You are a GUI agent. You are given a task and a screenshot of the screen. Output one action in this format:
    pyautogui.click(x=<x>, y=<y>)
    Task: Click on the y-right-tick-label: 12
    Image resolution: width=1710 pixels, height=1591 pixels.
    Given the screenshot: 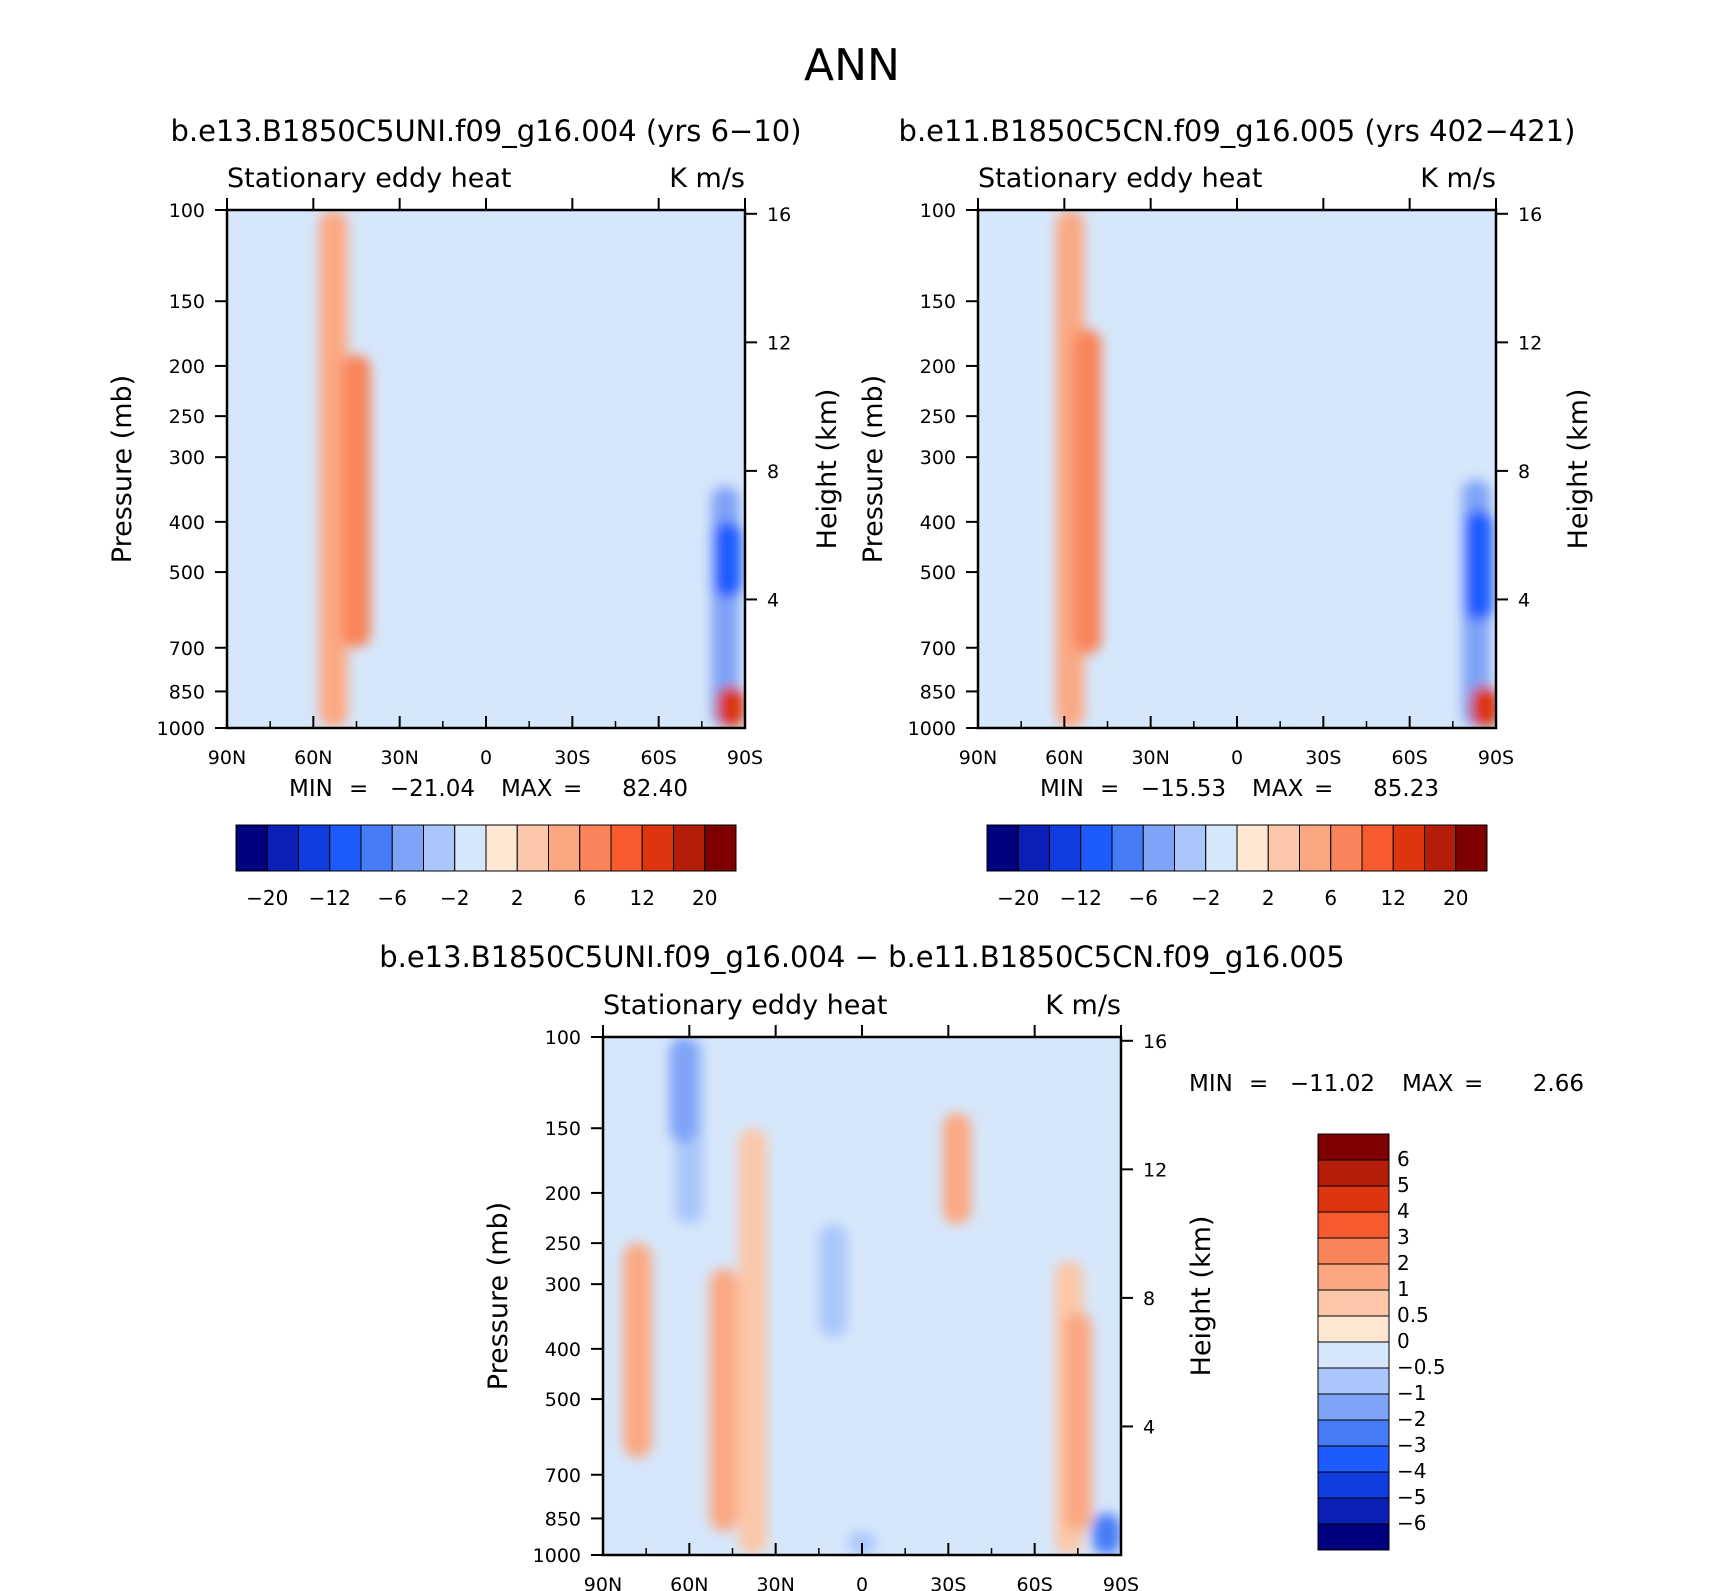 What is the action you would take?
    pyautogui.click(x=1530, y=343)
    